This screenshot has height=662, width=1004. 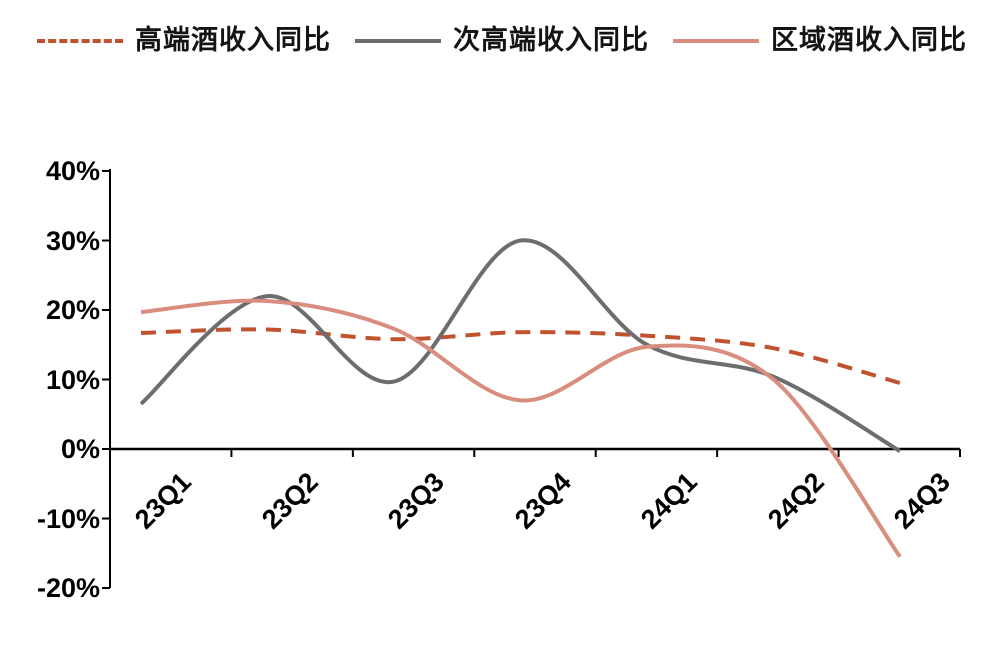 What do you see at coordinates (72, 171) in the screenshot?
I see `y-axis-label: 40%` at bounding box center [72, 171].